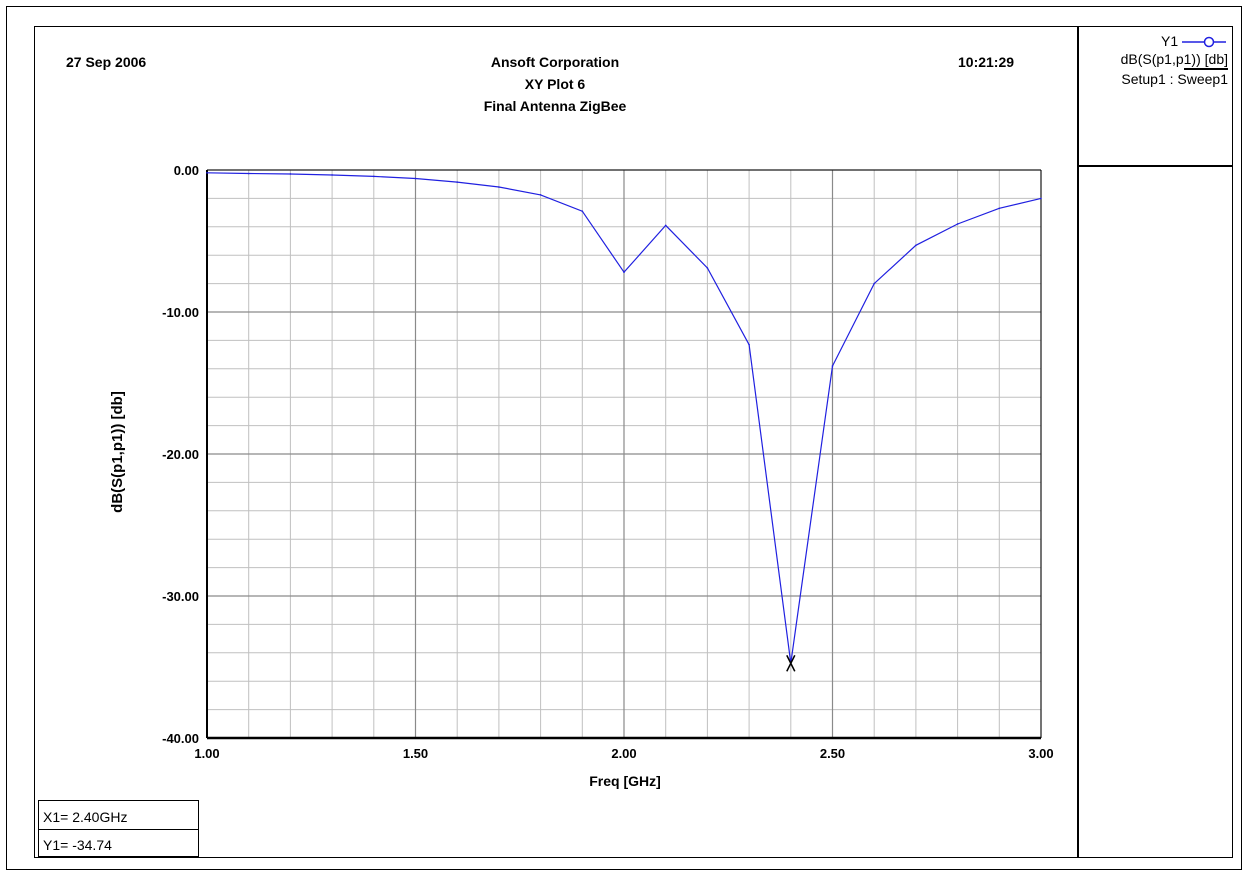 This screenshot has width=1249, height=879. I want to click on x-tick-label: 3.00, so click(1040, 753).